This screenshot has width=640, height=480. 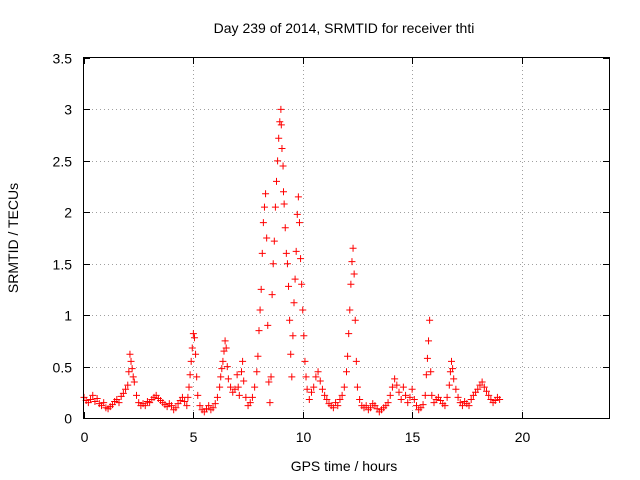 What do you see at coordinates (85, 437) in the screenshot?
I see `x-tick-label: 0` at bounding box center [85, 437].